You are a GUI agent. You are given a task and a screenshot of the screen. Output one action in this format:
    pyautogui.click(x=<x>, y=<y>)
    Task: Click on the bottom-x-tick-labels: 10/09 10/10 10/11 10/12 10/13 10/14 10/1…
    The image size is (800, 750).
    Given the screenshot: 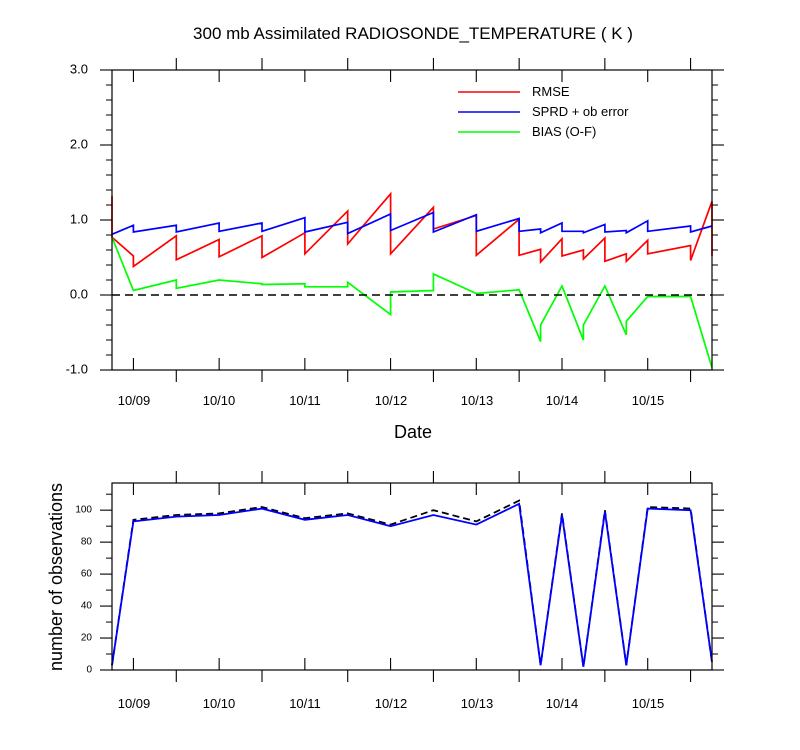 What is the action you would take?
    pyautogui.click(x=391, y=703)
    